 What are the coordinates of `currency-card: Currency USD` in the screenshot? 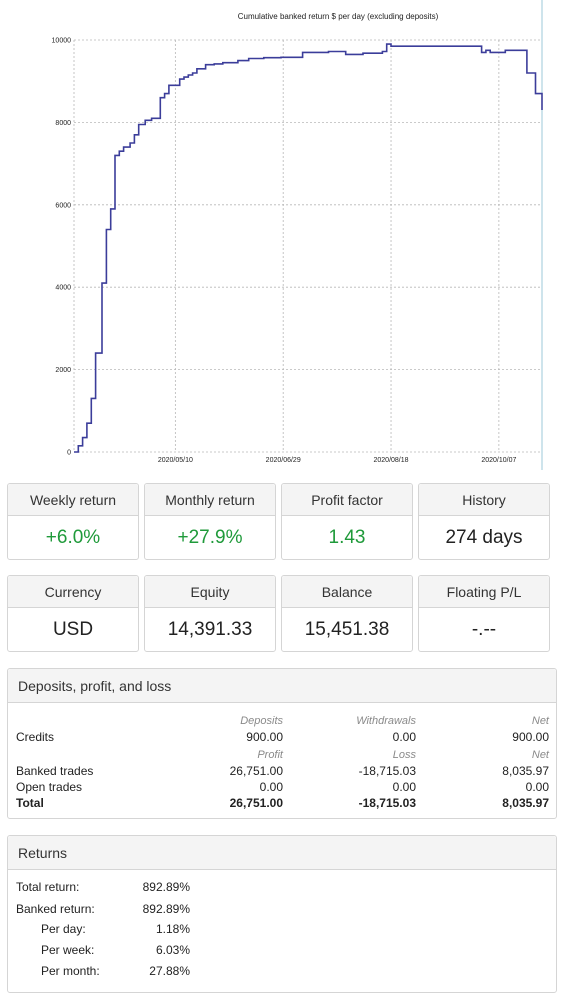 It's located at (73, 613).